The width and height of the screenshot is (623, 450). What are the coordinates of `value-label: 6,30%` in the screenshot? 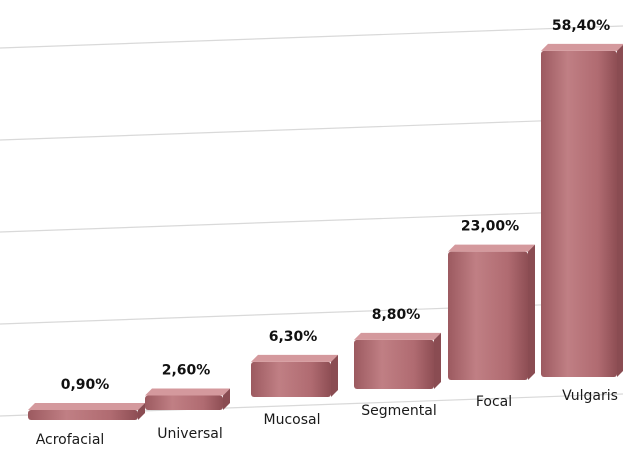 It's located at (293, 337).